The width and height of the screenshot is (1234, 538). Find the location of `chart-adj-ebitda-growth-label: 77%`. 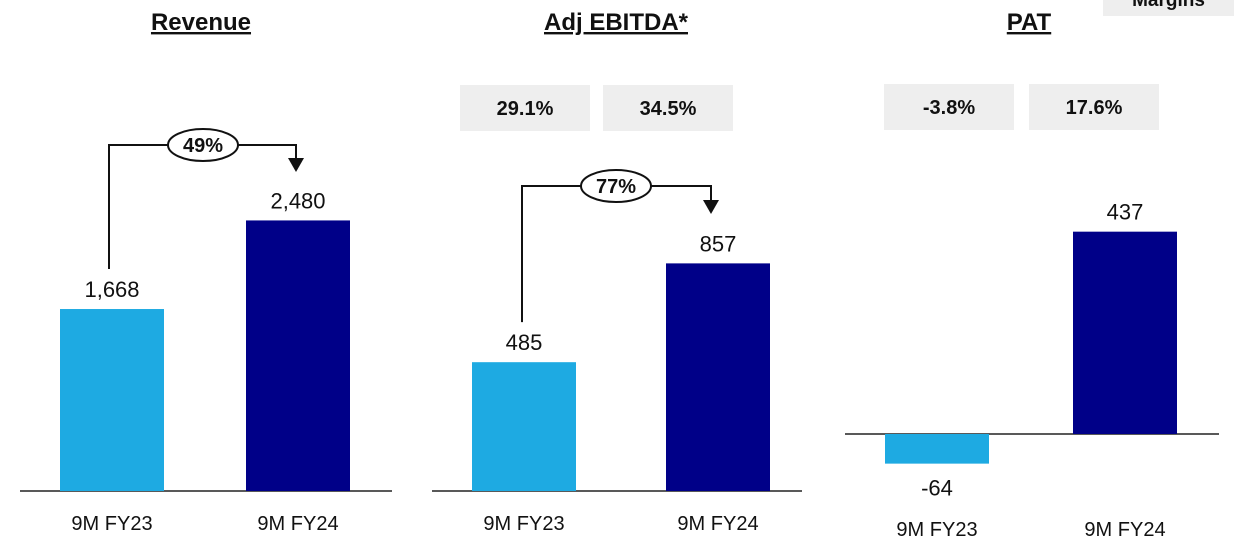

chart-adj-ebitda-growth-label: 77% is located at coordinates (616, 187).